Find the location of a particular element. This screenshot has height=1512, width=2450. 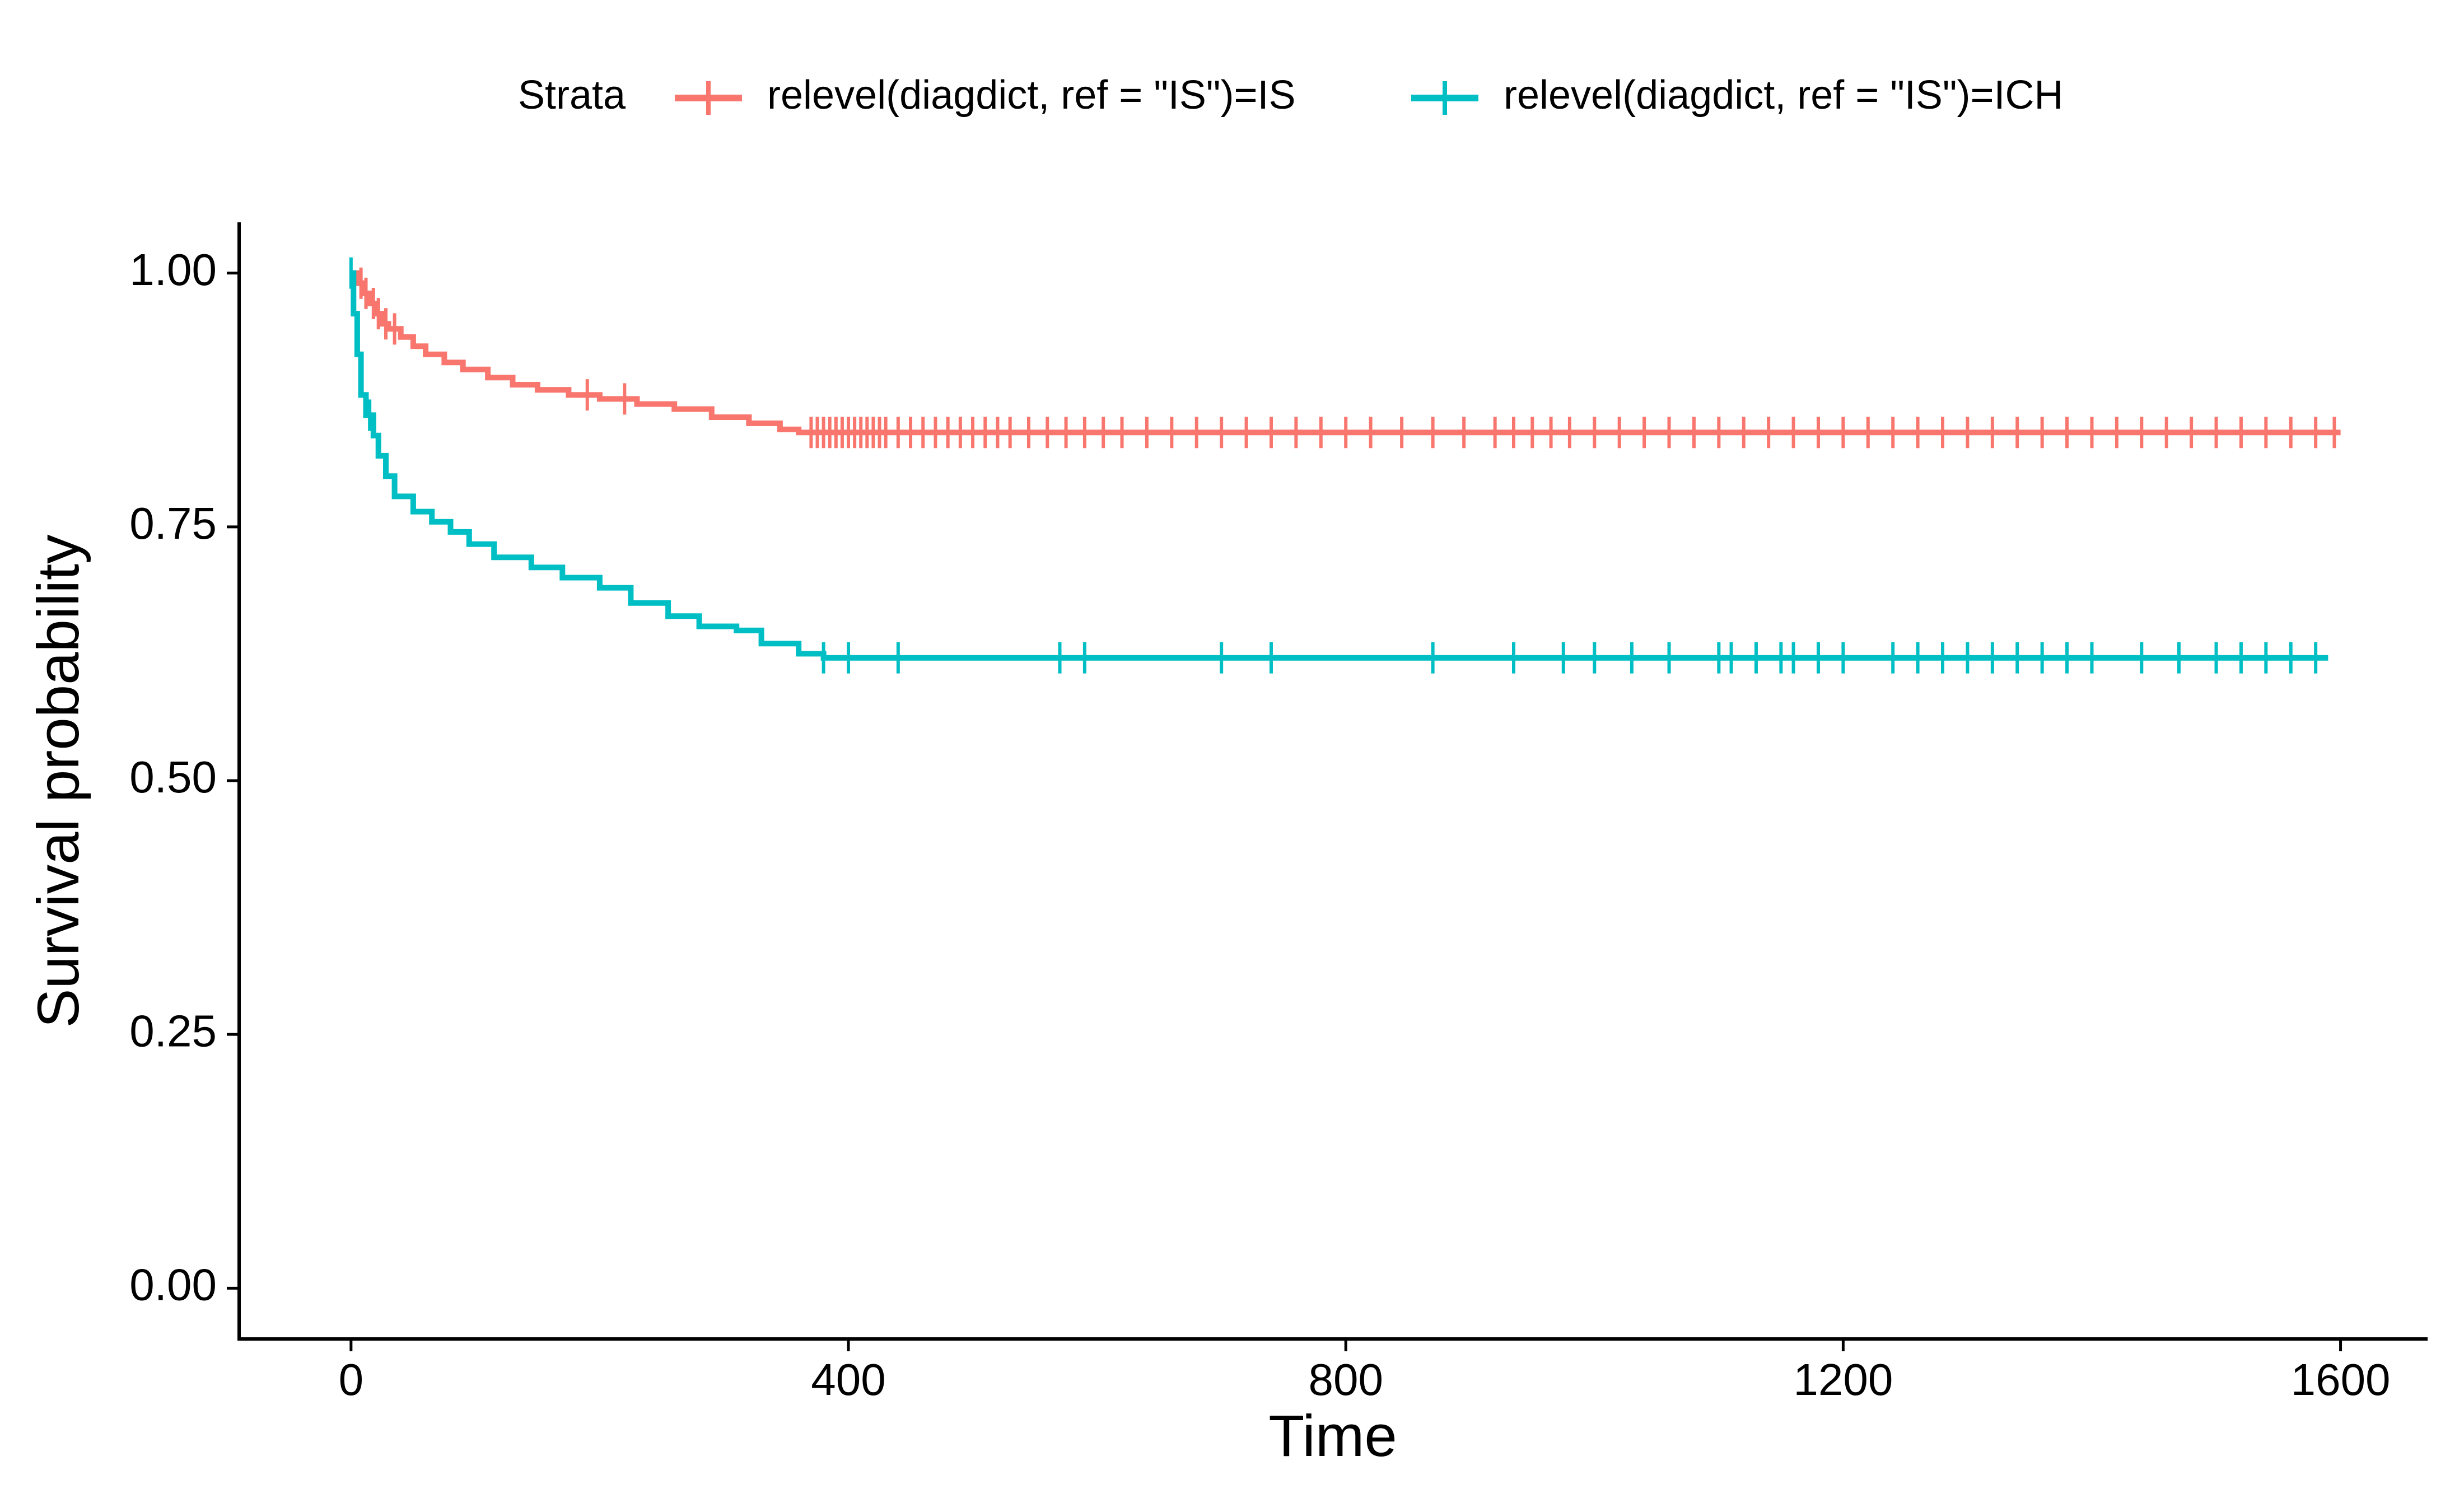

x-axis-label: Time is located at coordinates (1333, 1436).